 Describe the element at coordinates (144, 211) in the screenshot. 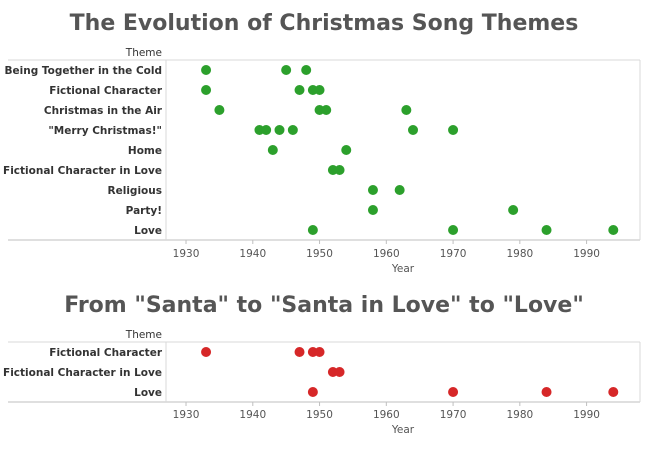

I see `row-label: Party!` at that location.